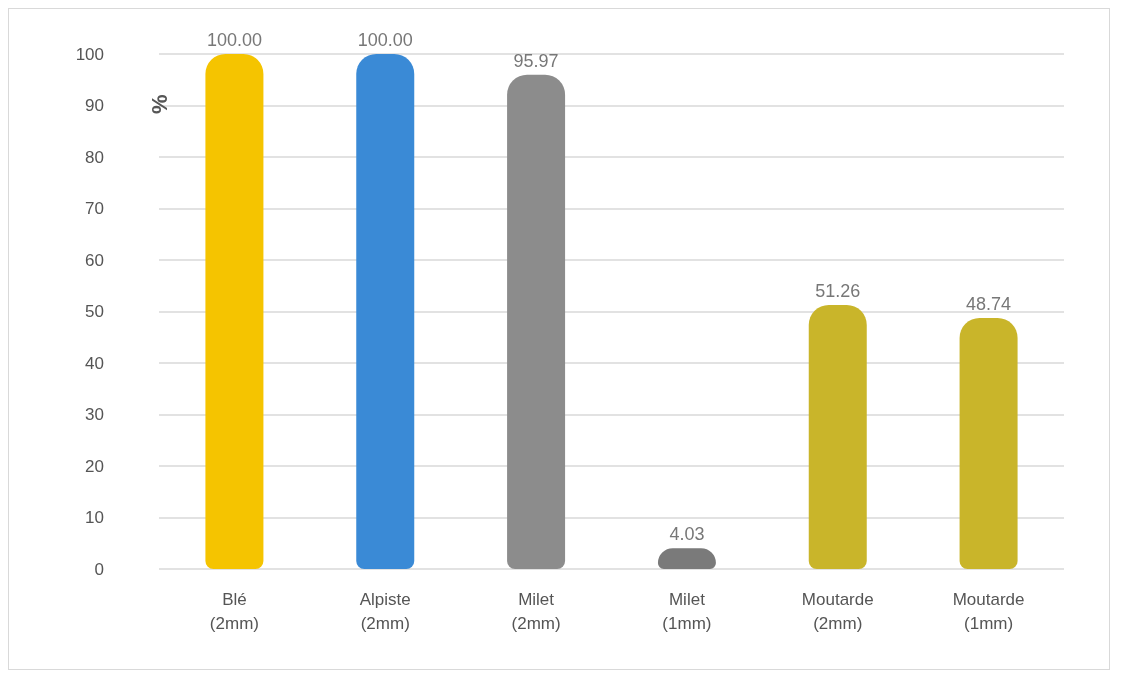 This screenshot has width=1122, height=681. What do you see at coordinates (94, 311) in the screenshot?
I see `y-tick-label: 50` at bounding box center [94, 311].